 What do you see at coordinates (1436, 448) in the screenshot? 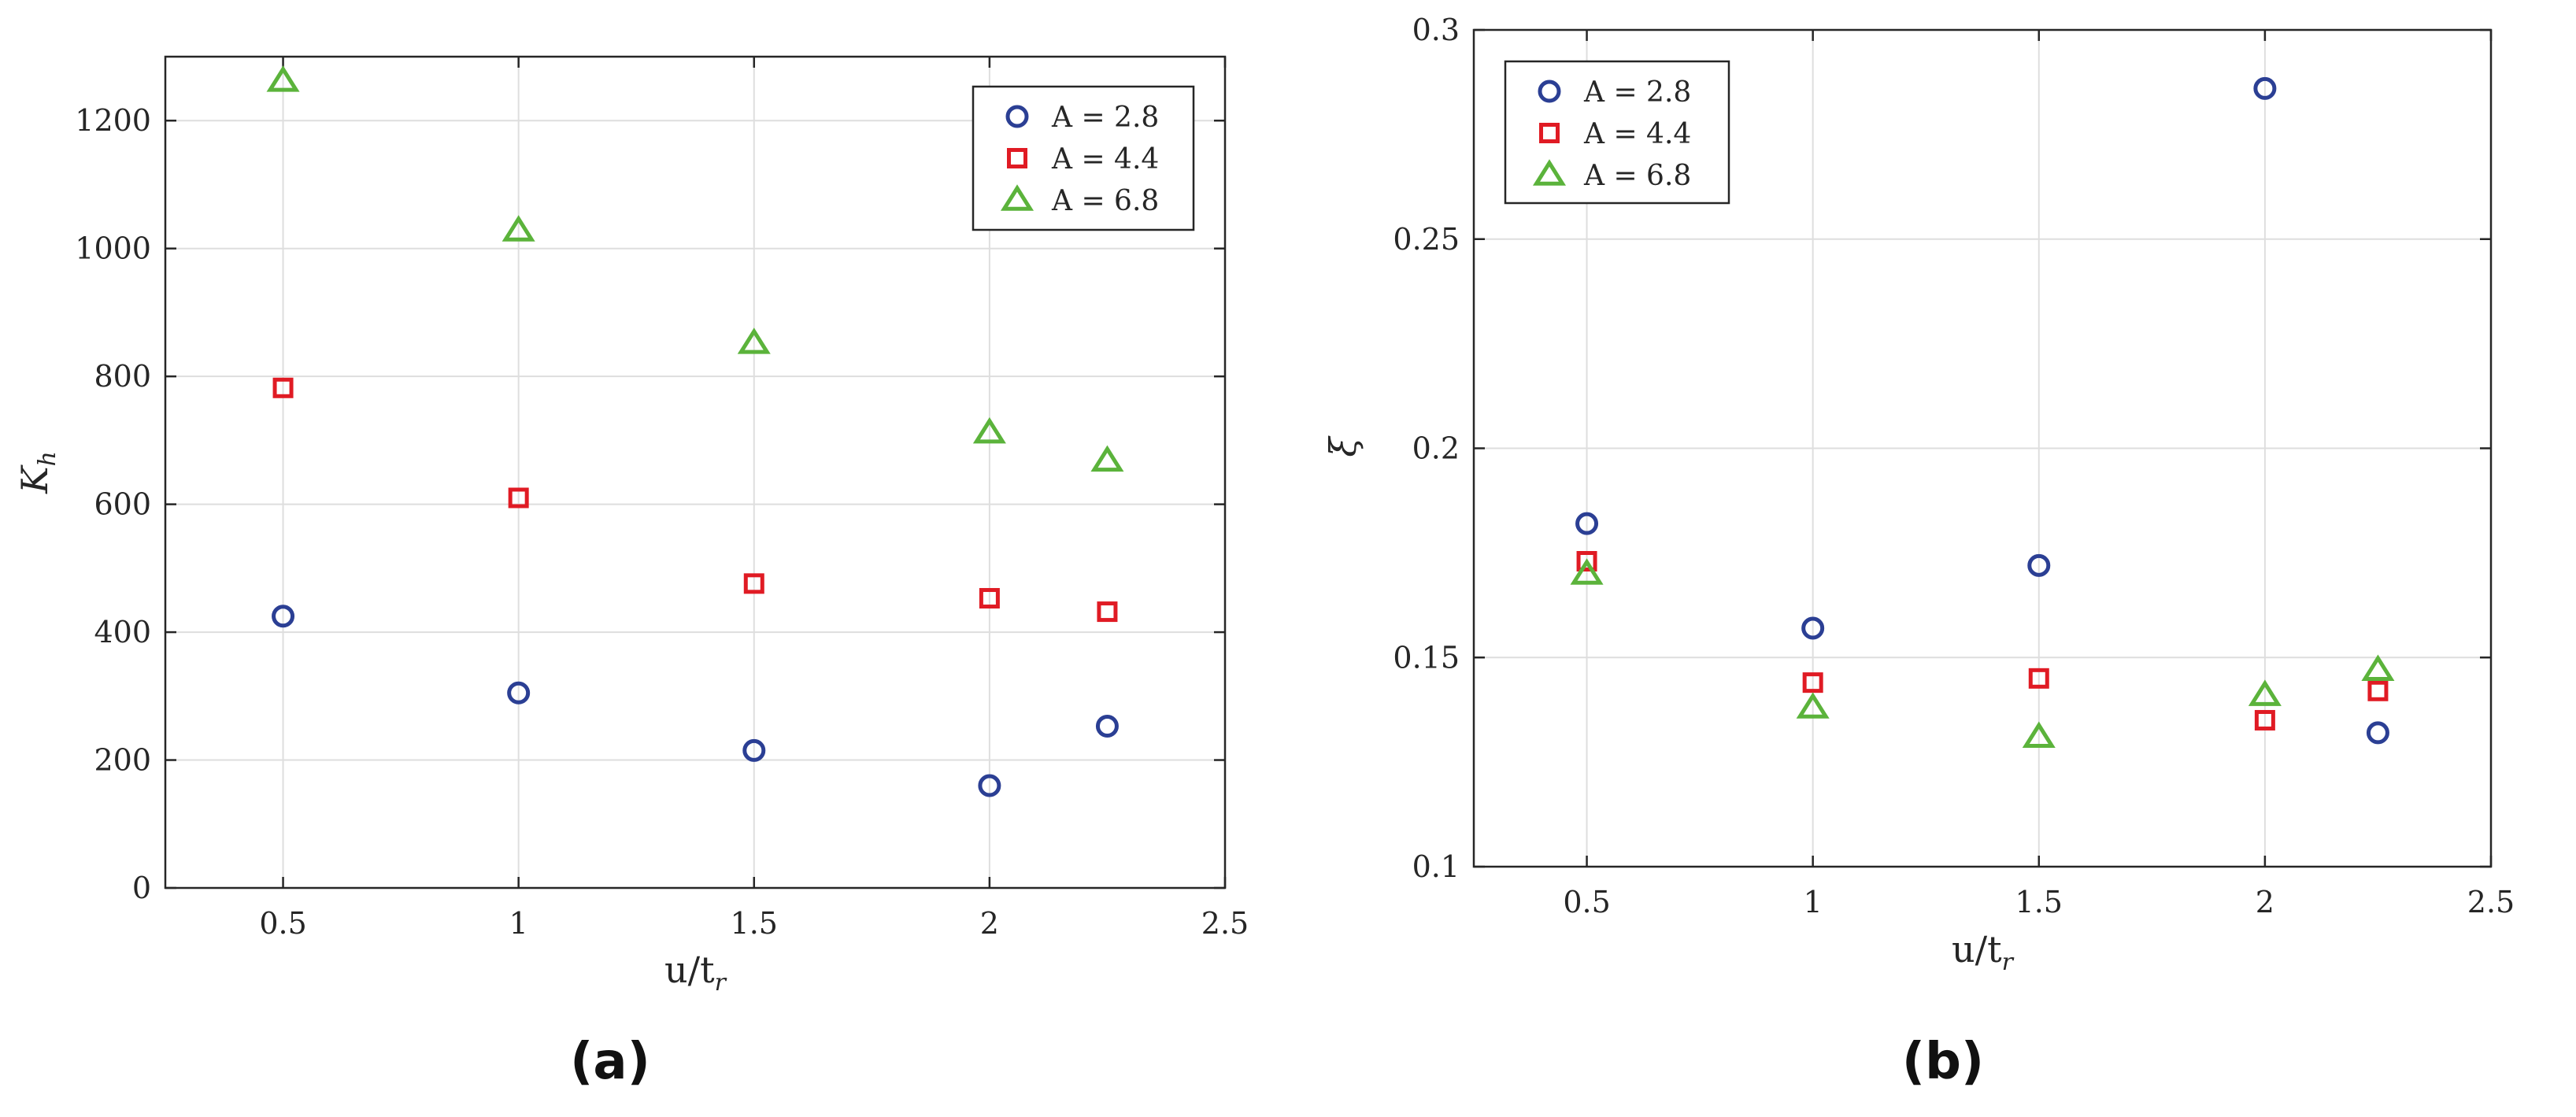
I see `y-tick-label: 0.2` at bounding box center [1436, 448].